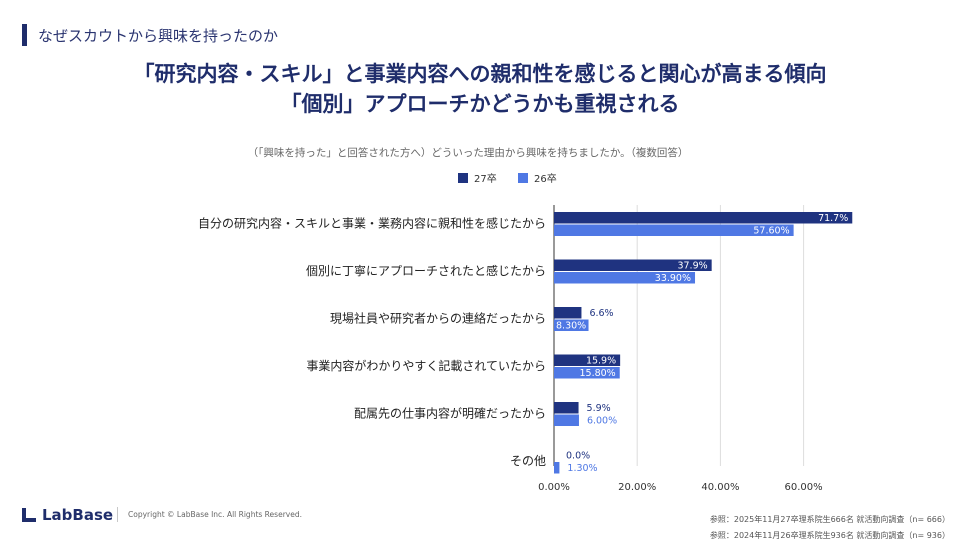 This screenshot has height=541, width=960. I want to click on section-label: なぜスカウトから興味を持ったのか, so click(158, 36).